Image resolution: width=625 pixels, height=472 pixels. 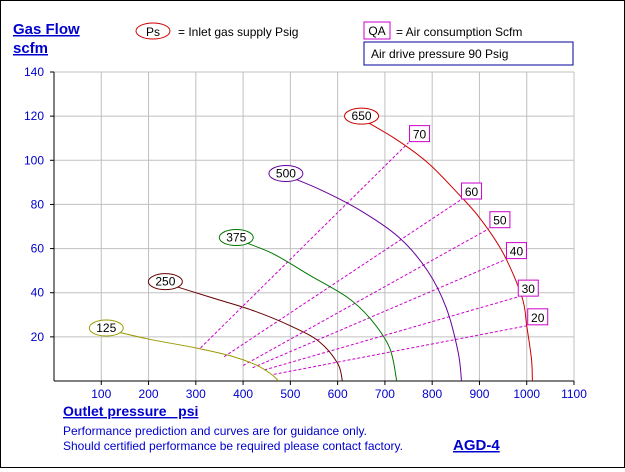 I want to click on qa-legend-box, so click(x=377, y=30).